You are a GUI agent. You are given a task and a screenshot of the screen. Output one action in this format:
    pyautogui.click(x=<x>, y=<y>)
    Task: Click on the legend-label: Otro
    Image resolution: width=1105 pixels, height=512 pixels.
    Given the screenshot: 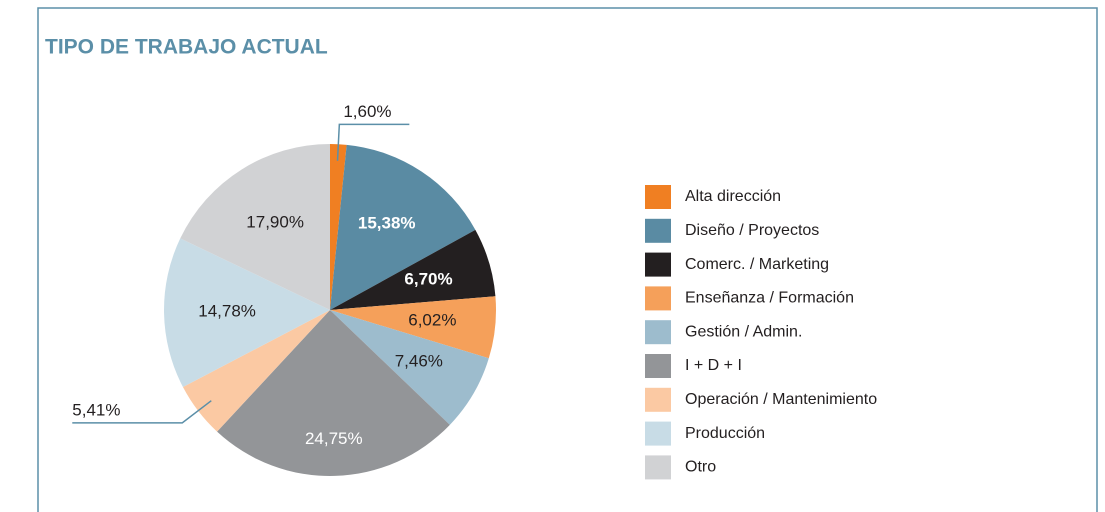 What is the action you would take?
    pyautogui.click(x=700, y=467)
    